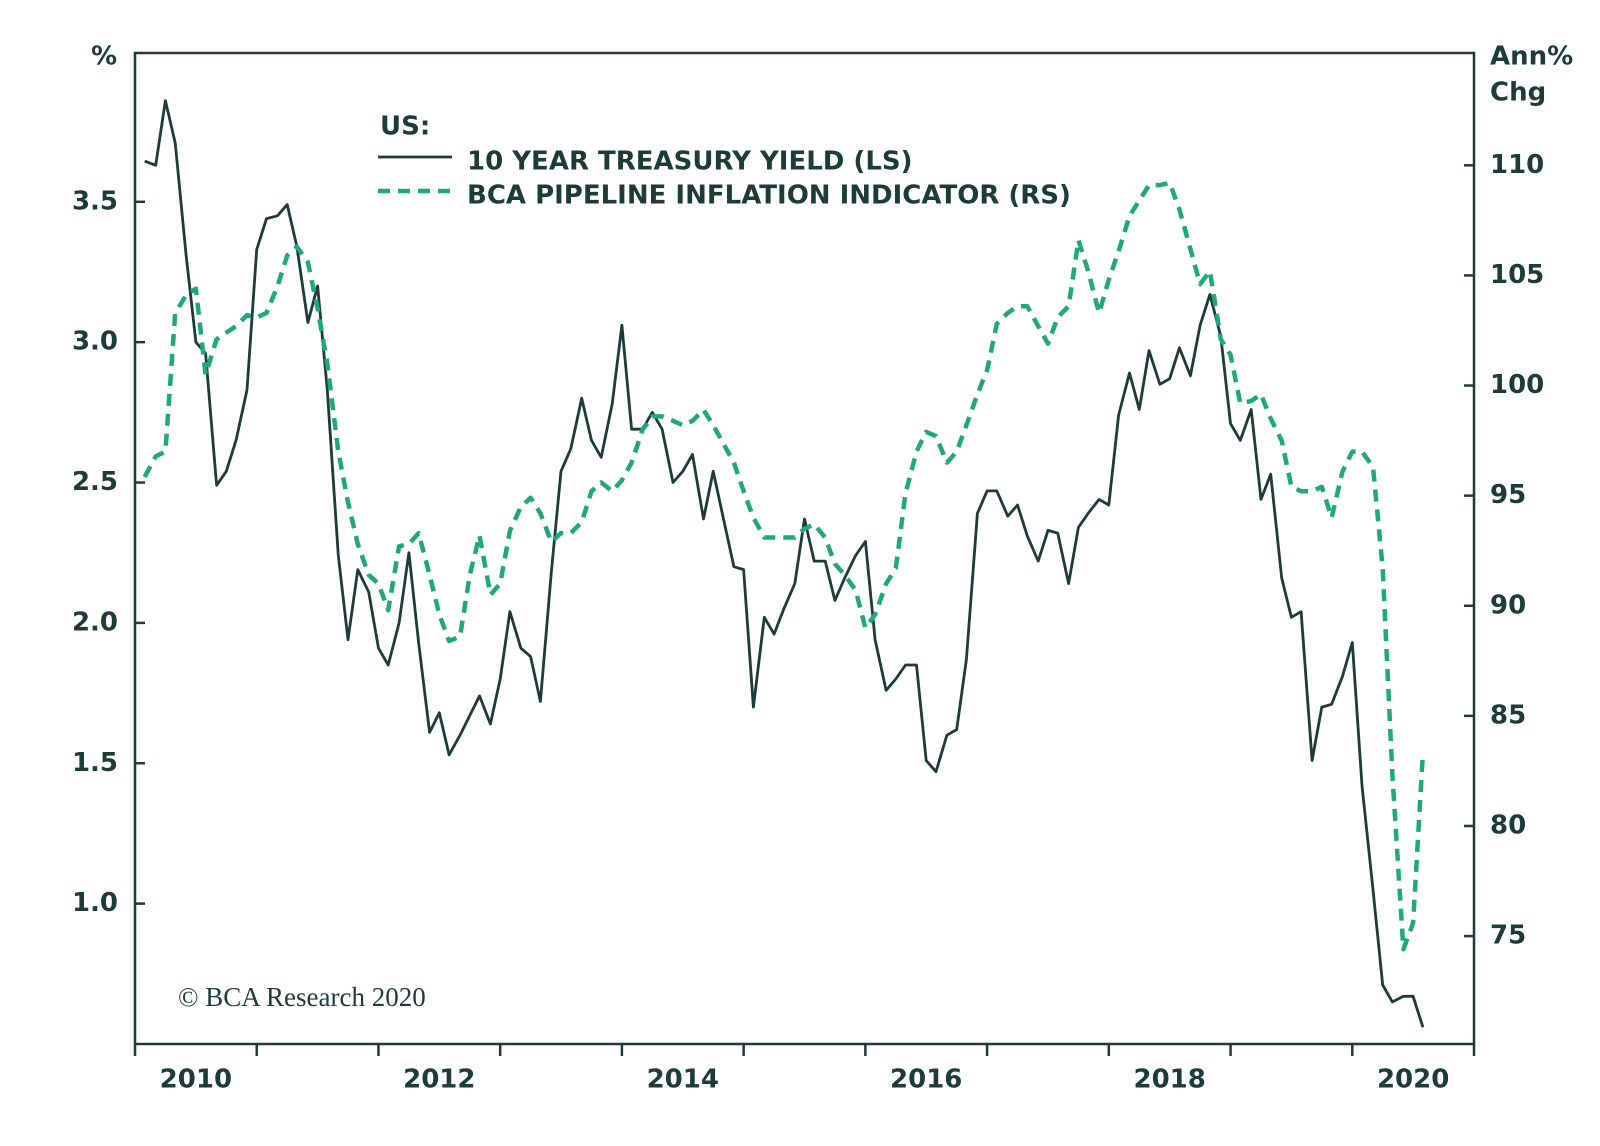 Image resolution: width=1600 pixels, height=1146 pixels. I want to click on y-axis-label: %, so click(104, 57).